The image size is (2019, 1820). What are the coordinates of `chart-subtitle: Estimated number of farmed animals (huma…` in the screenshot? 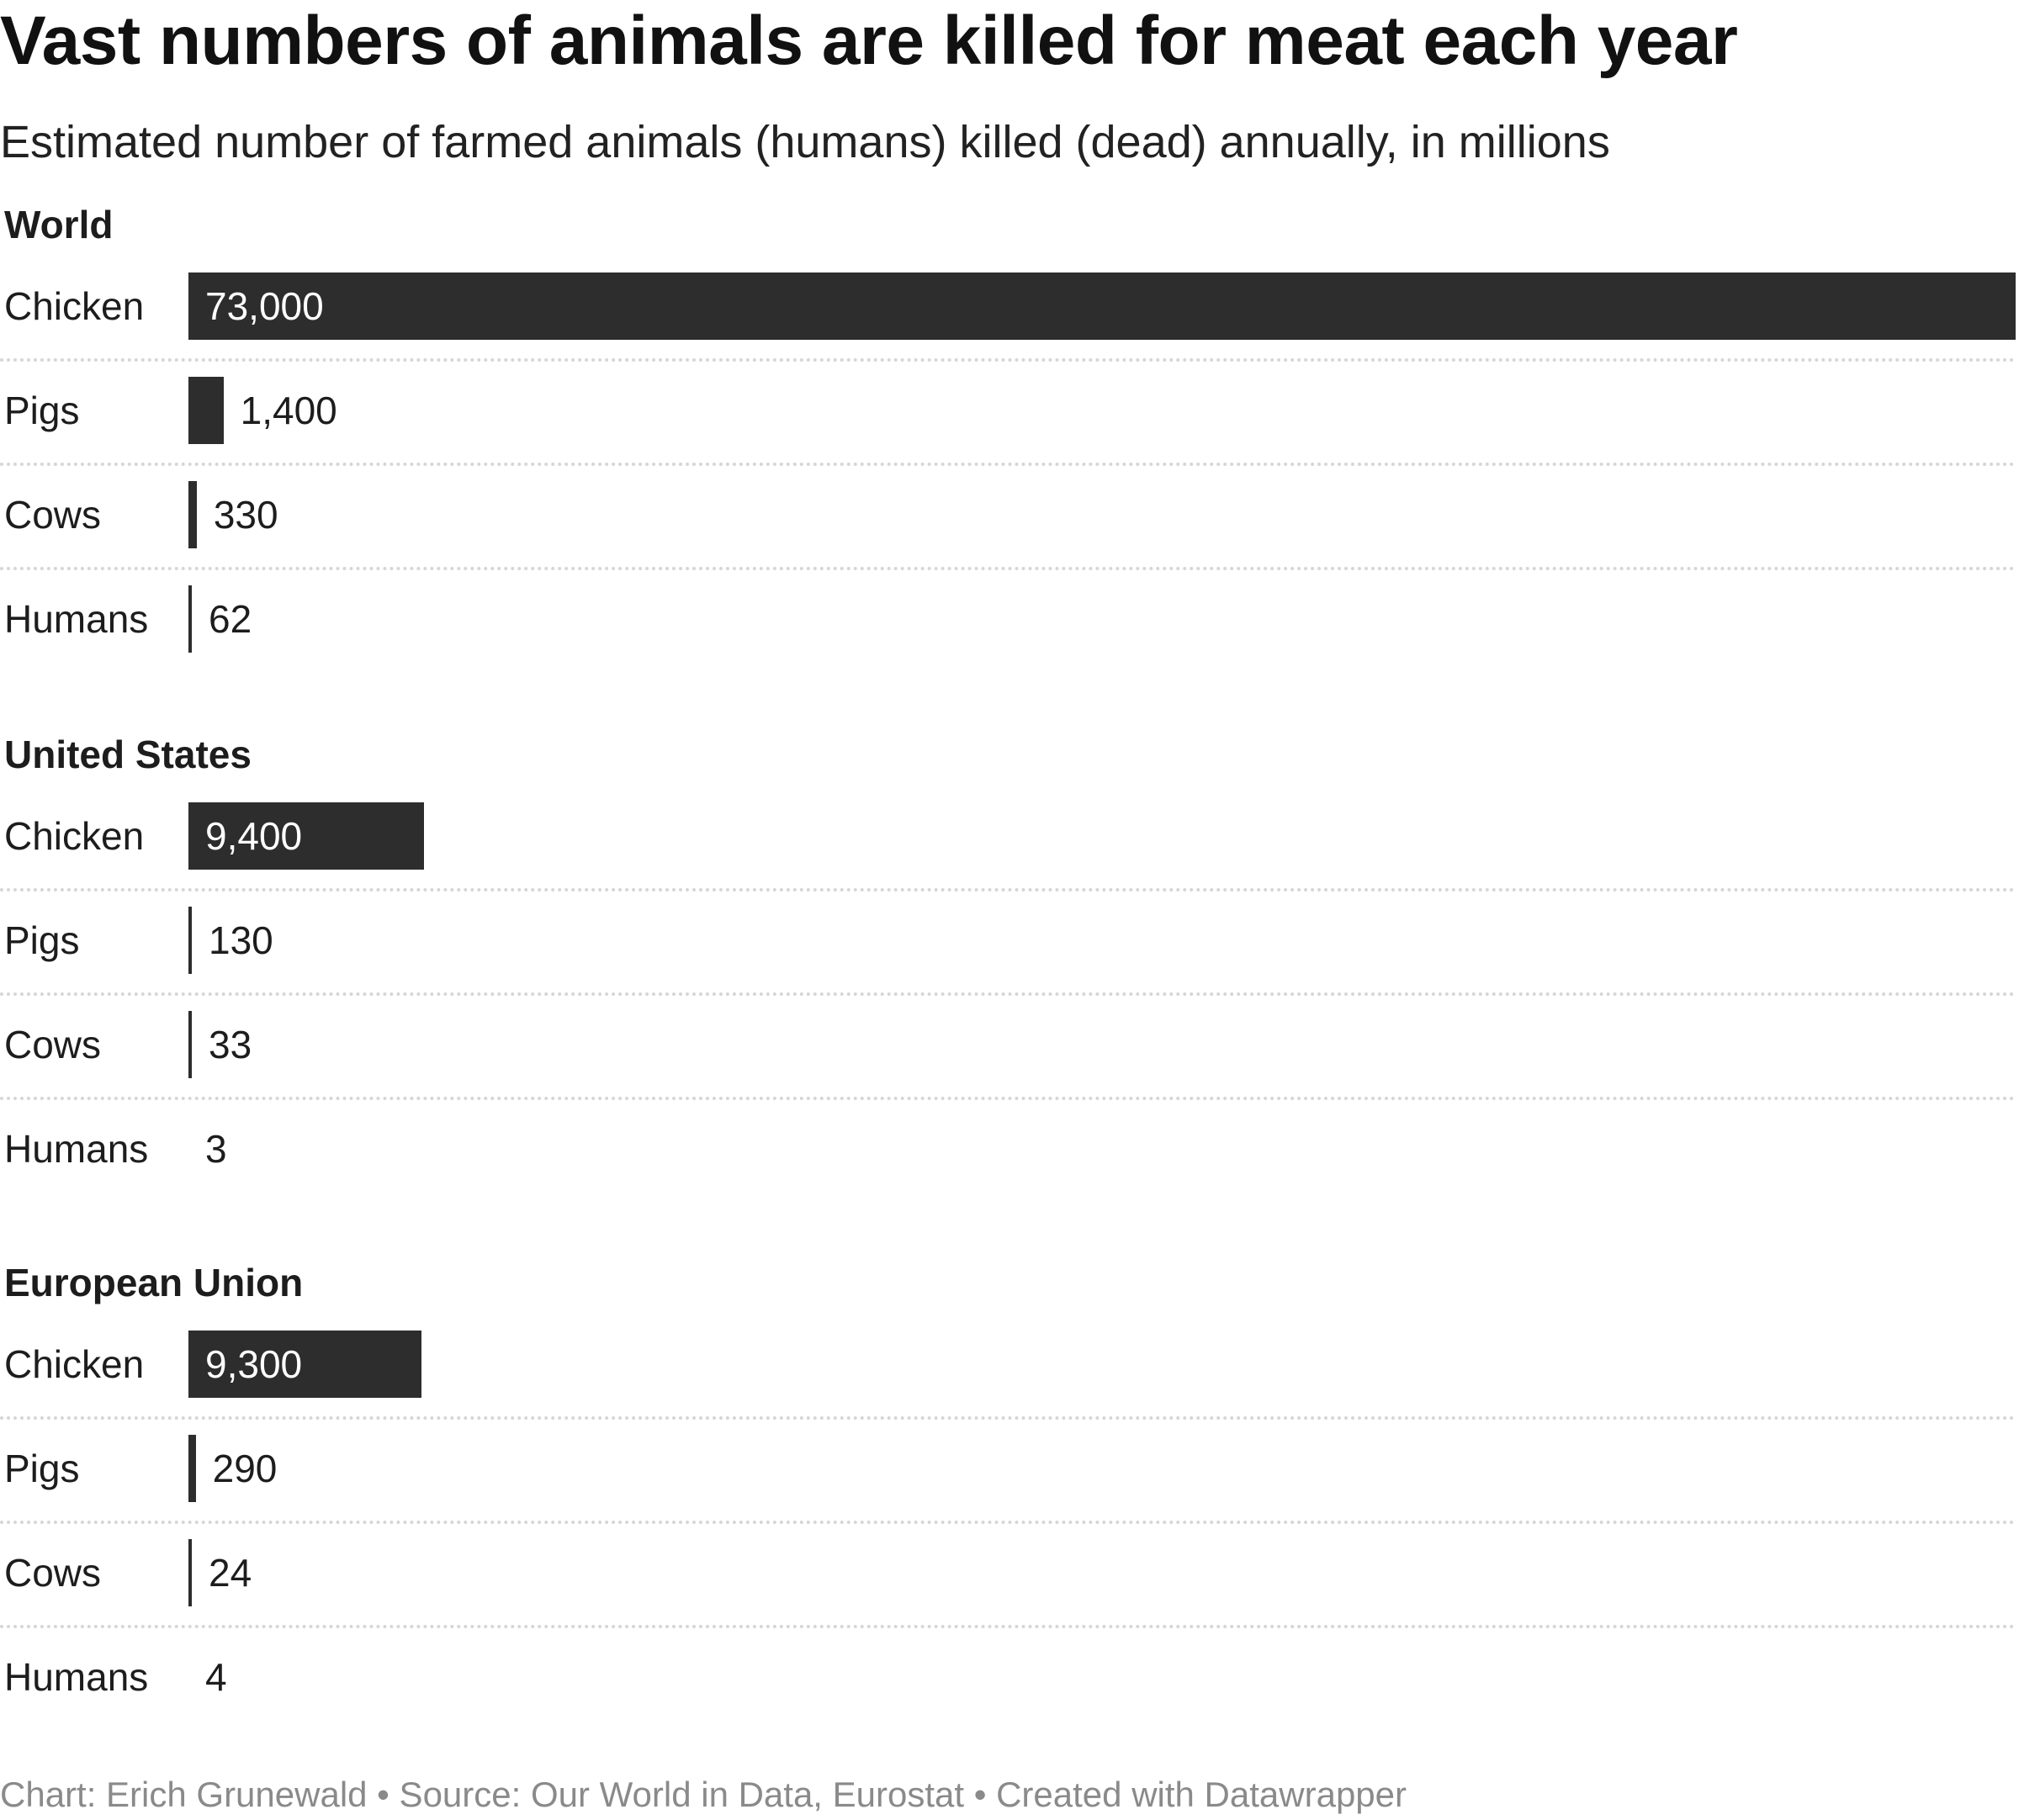 It's located at (805, 142).